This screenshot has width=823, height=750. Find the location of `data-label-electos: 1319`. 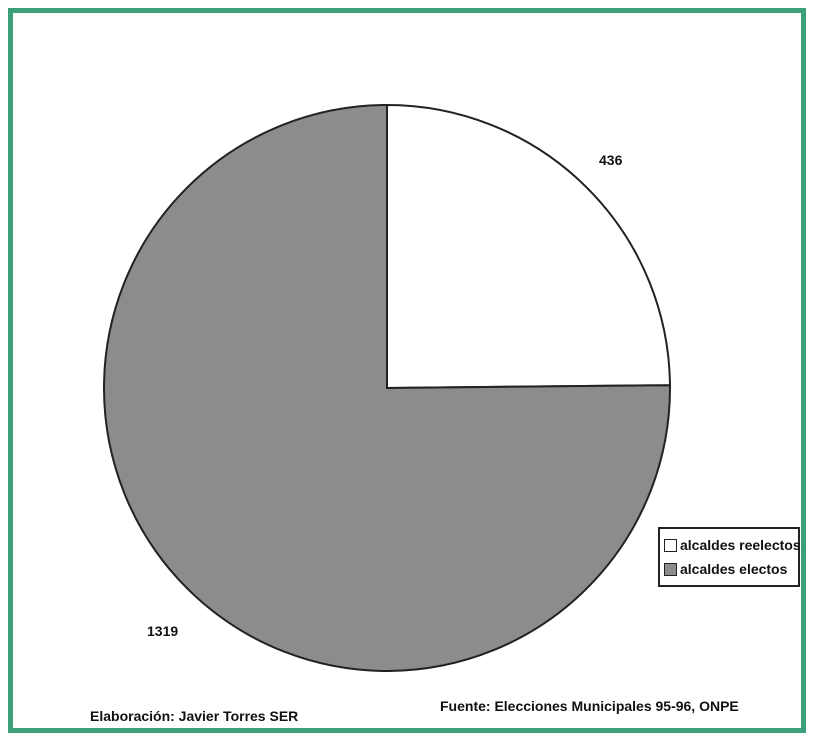

data-label-electos: 1319 is located at coordinates (163, 631).